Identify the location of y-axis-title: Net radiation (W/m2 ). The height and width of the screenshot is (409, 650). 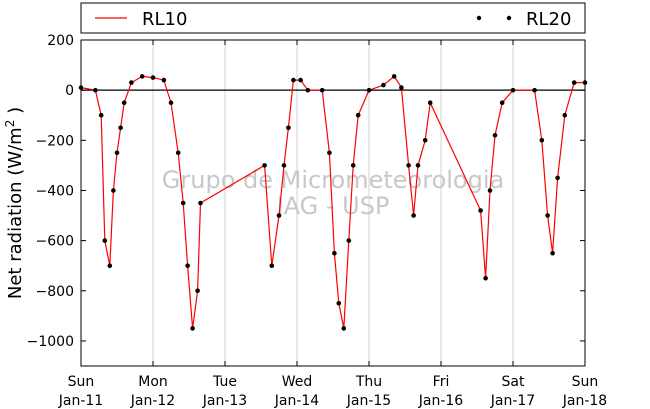
(14, 203).